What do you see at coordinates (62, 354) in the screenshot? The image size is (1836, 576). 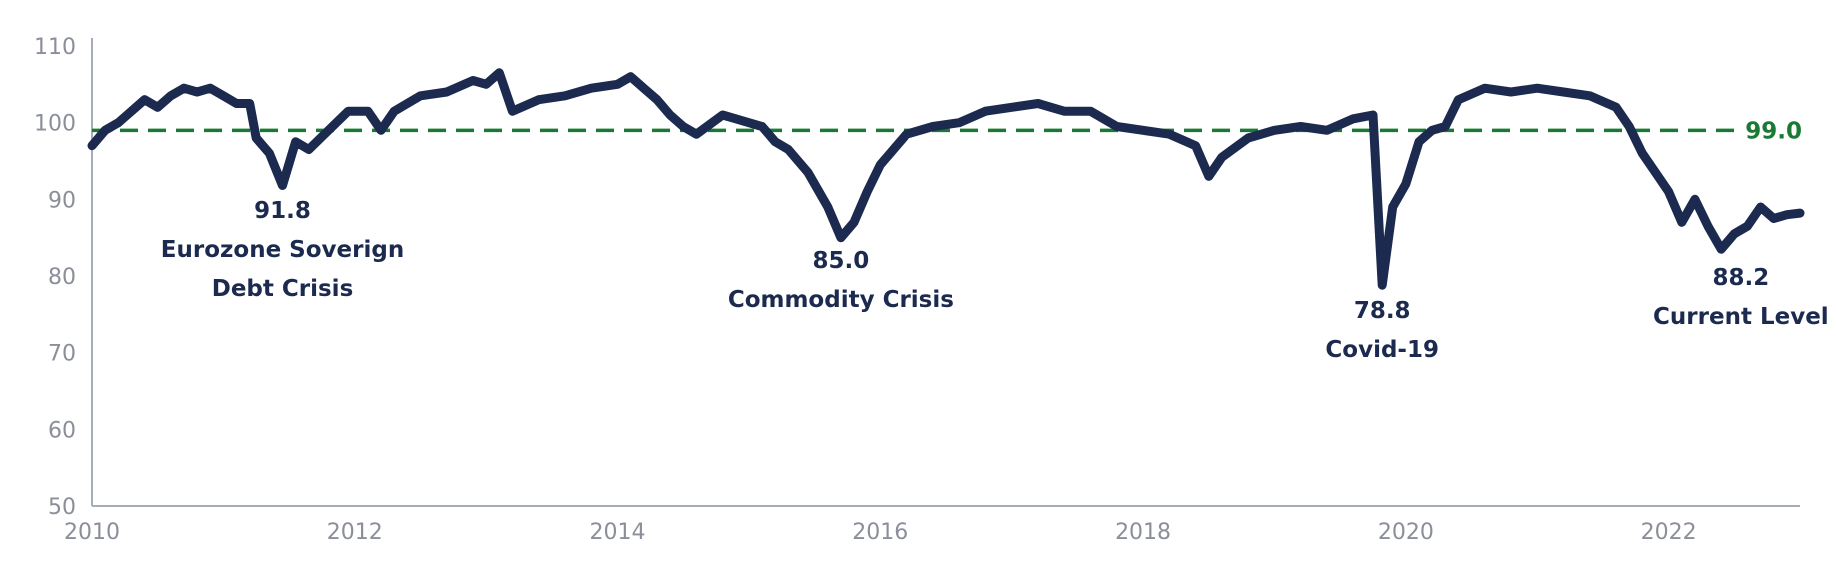 I see `y-tick-label: 70` at bounding box center [62, 354].